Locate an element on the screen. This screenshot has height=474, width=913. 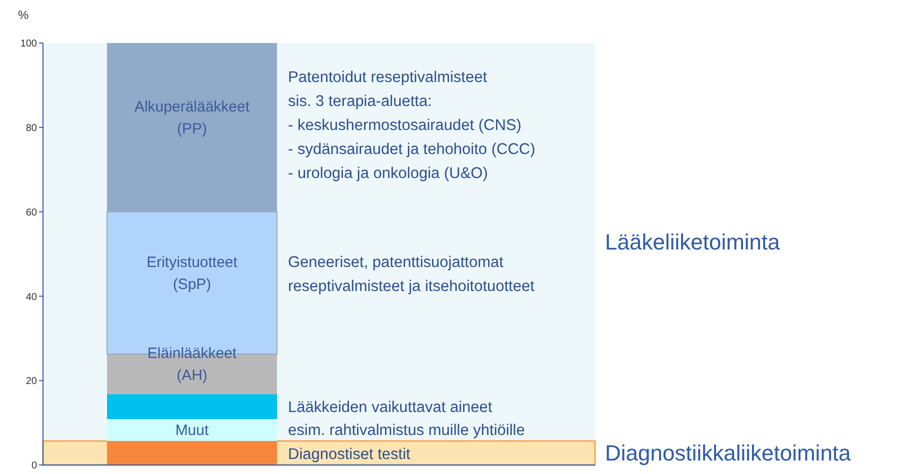
y-axis-title: % is located at coordinates (23, 15).